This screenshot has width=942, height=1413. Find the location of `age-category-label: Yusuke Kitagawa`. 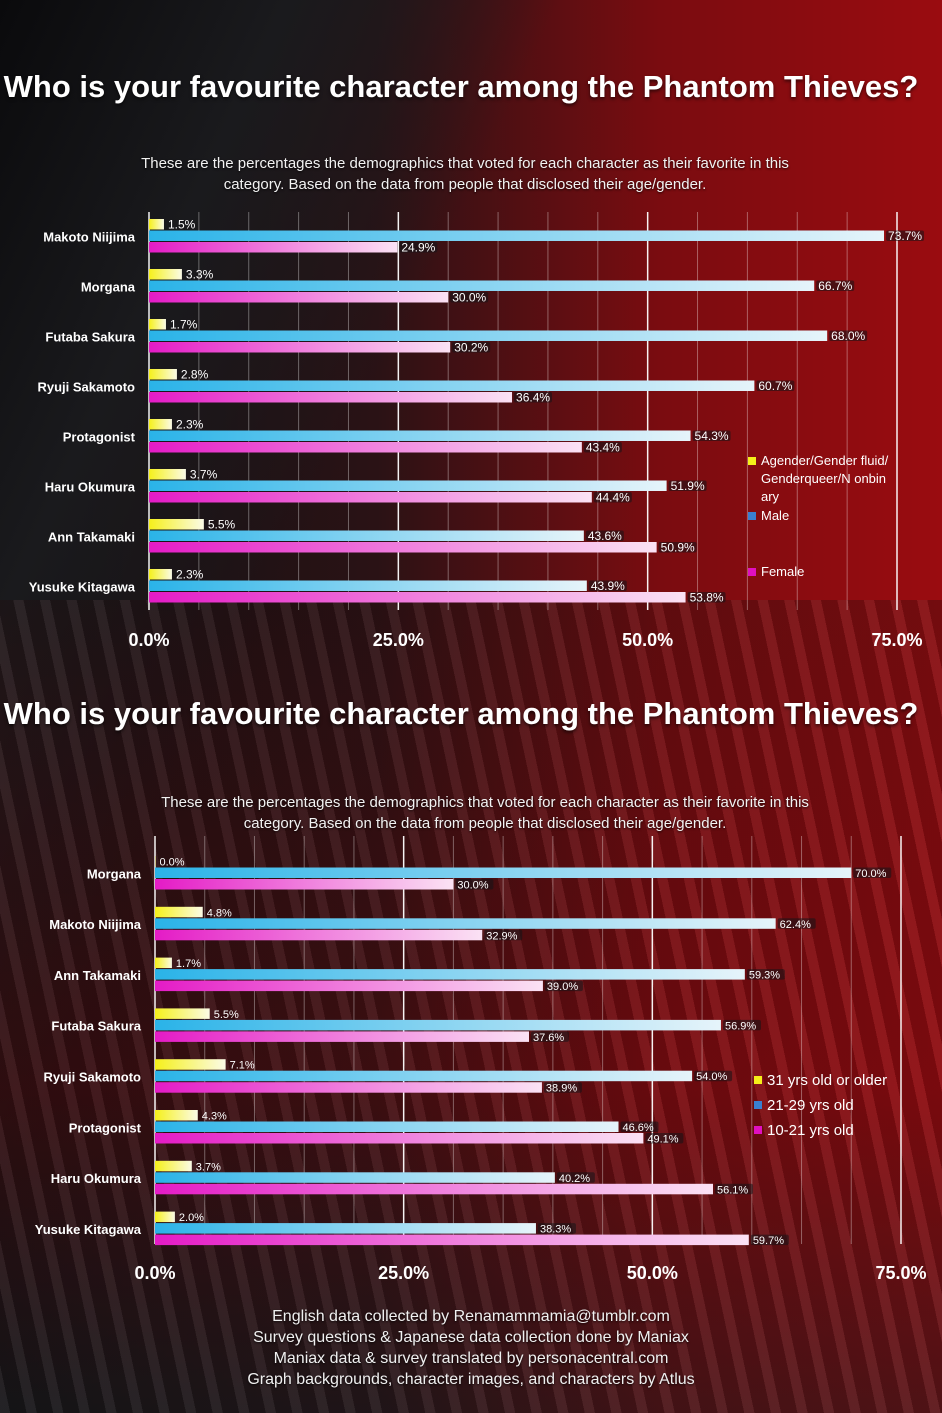

age-category-label: Yusuke Kitagawa is located at coordinates (88, 1229).